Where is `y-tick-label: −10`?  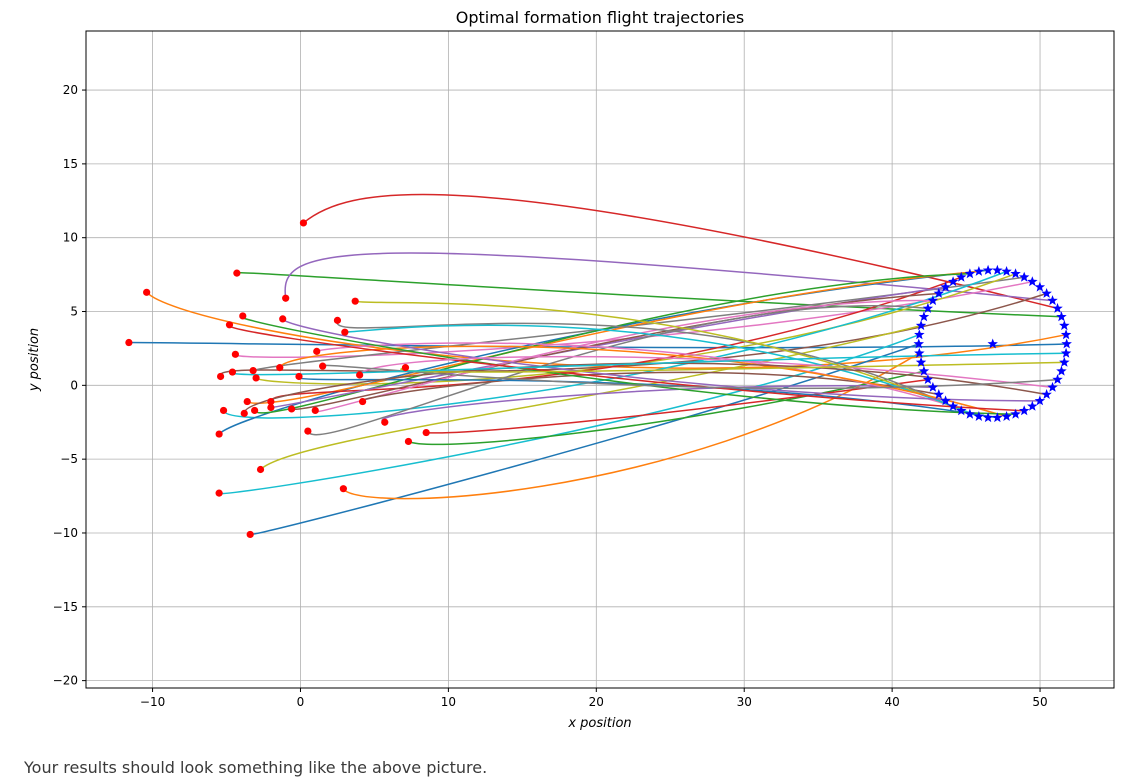
y-tick-label: −10 is located at coordinates (65, 533).